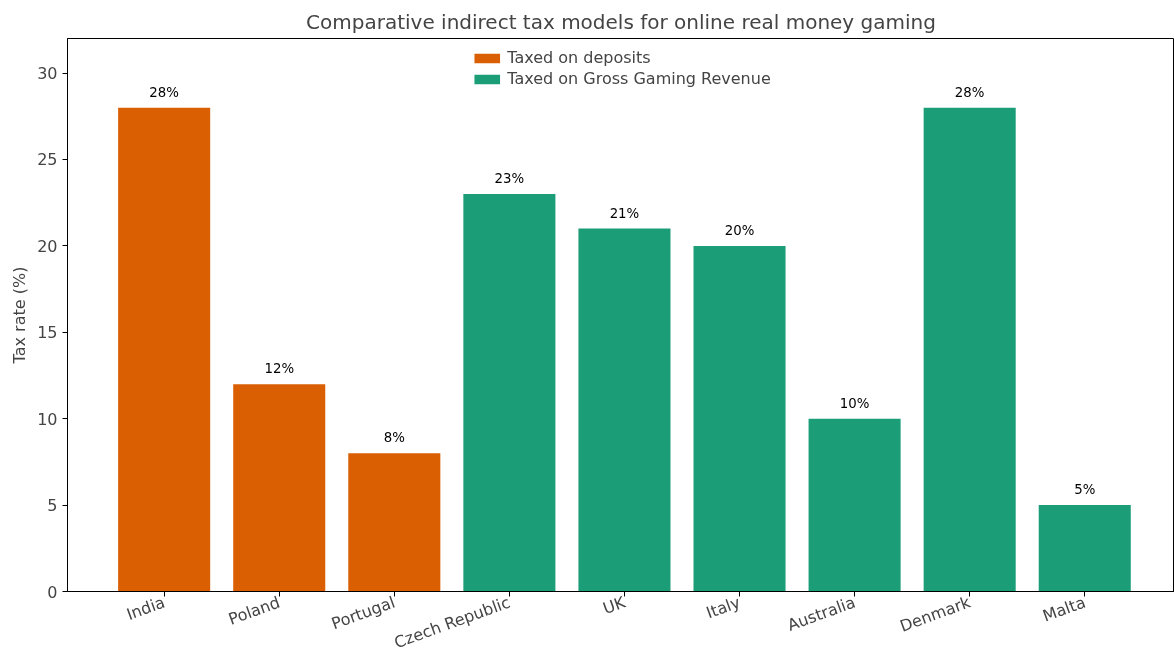 The height and width of the screenshot is (664, 1174). I want to click on y-tick-label: 15, so click(47, 333).